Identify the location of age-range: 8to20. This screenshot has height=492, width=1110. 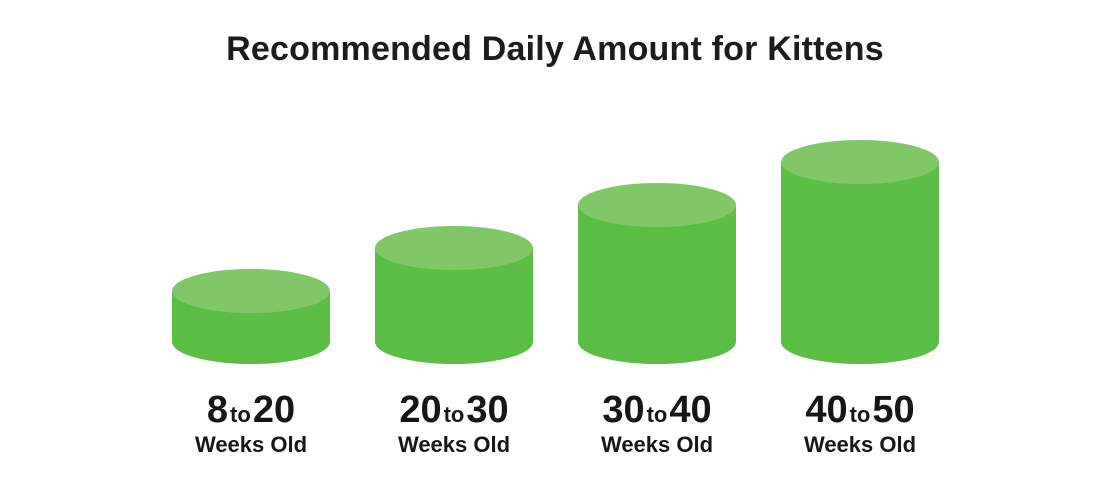
(251, 410).